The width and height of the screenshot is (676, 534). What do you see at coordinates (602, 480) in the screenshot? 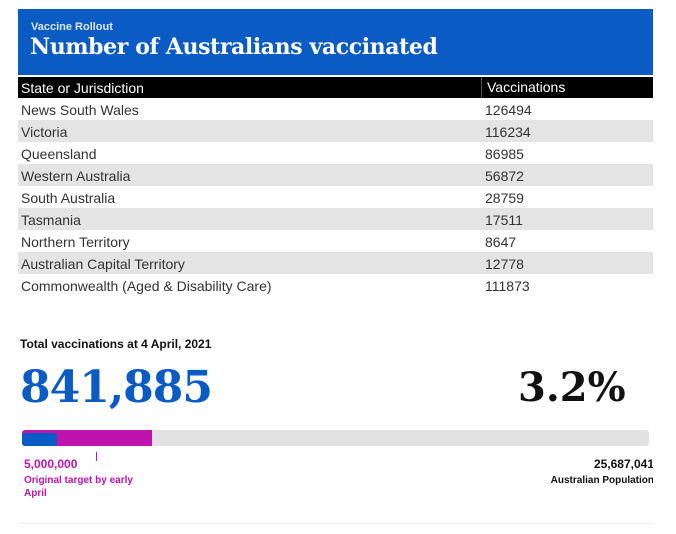
I see `population-label: Australian Population` at bounding box center [602, 480].